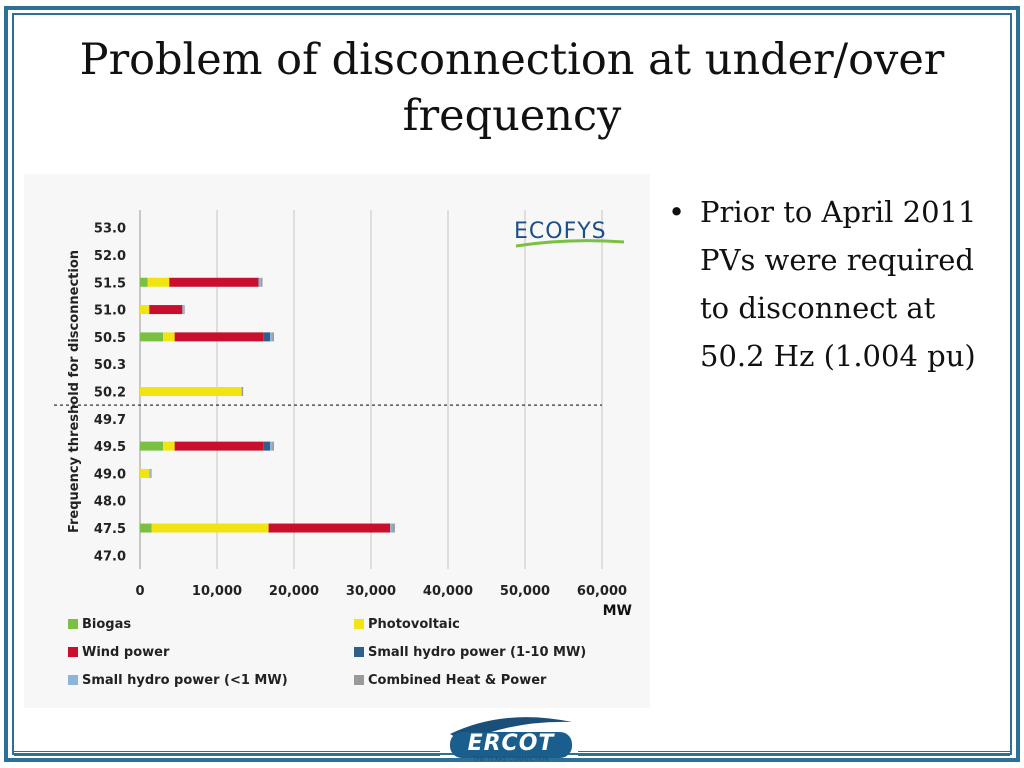 Image resolution: width=1024 pixels, height=768 pixels. What do you see at coordinates (110, 420) in the screenshot?
I see `y-tick-label: 49.7` at bounding box center [110, 420].